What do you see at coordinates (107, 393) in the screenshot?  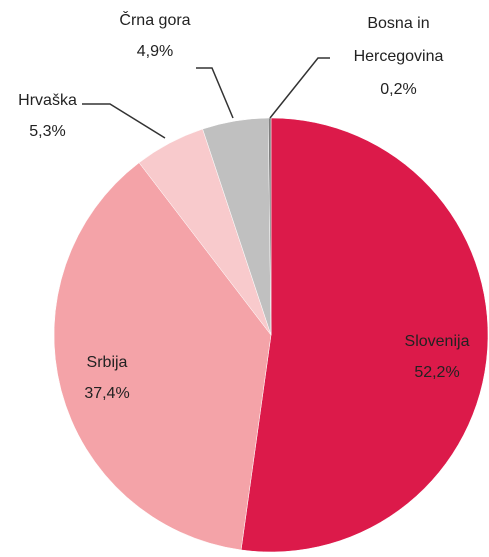 I see `value-label: 37,4%` at bounding box center [107, 393].